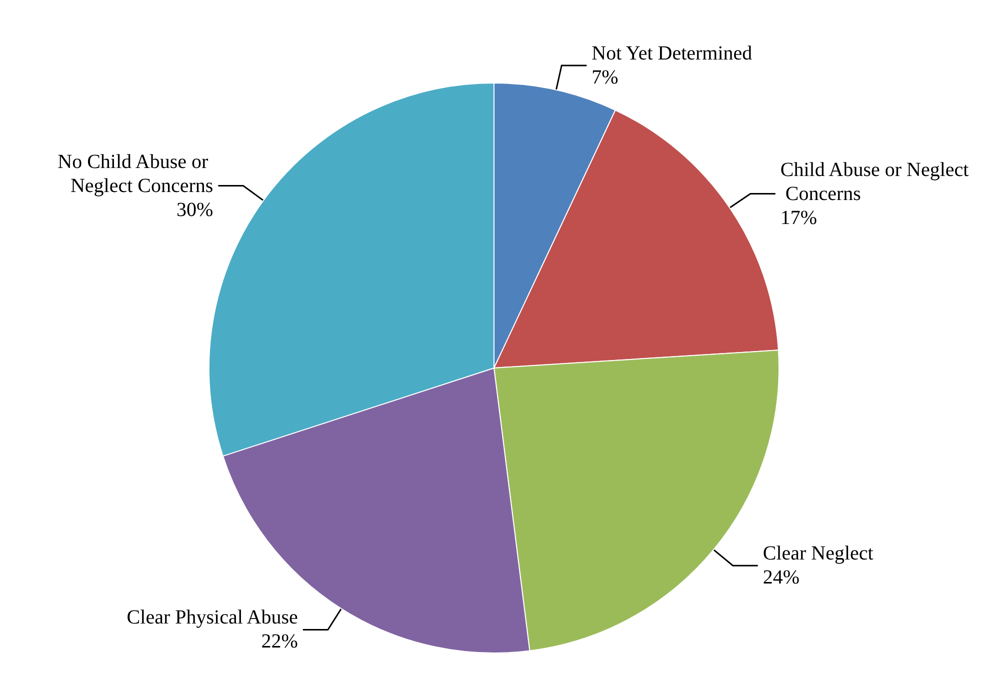 The width and height of the screenshot is (984, 691). What do you see at coordinates (799, 217) in the screenshot?
I see `data-label: 17%` at bounding box center [799, 217].